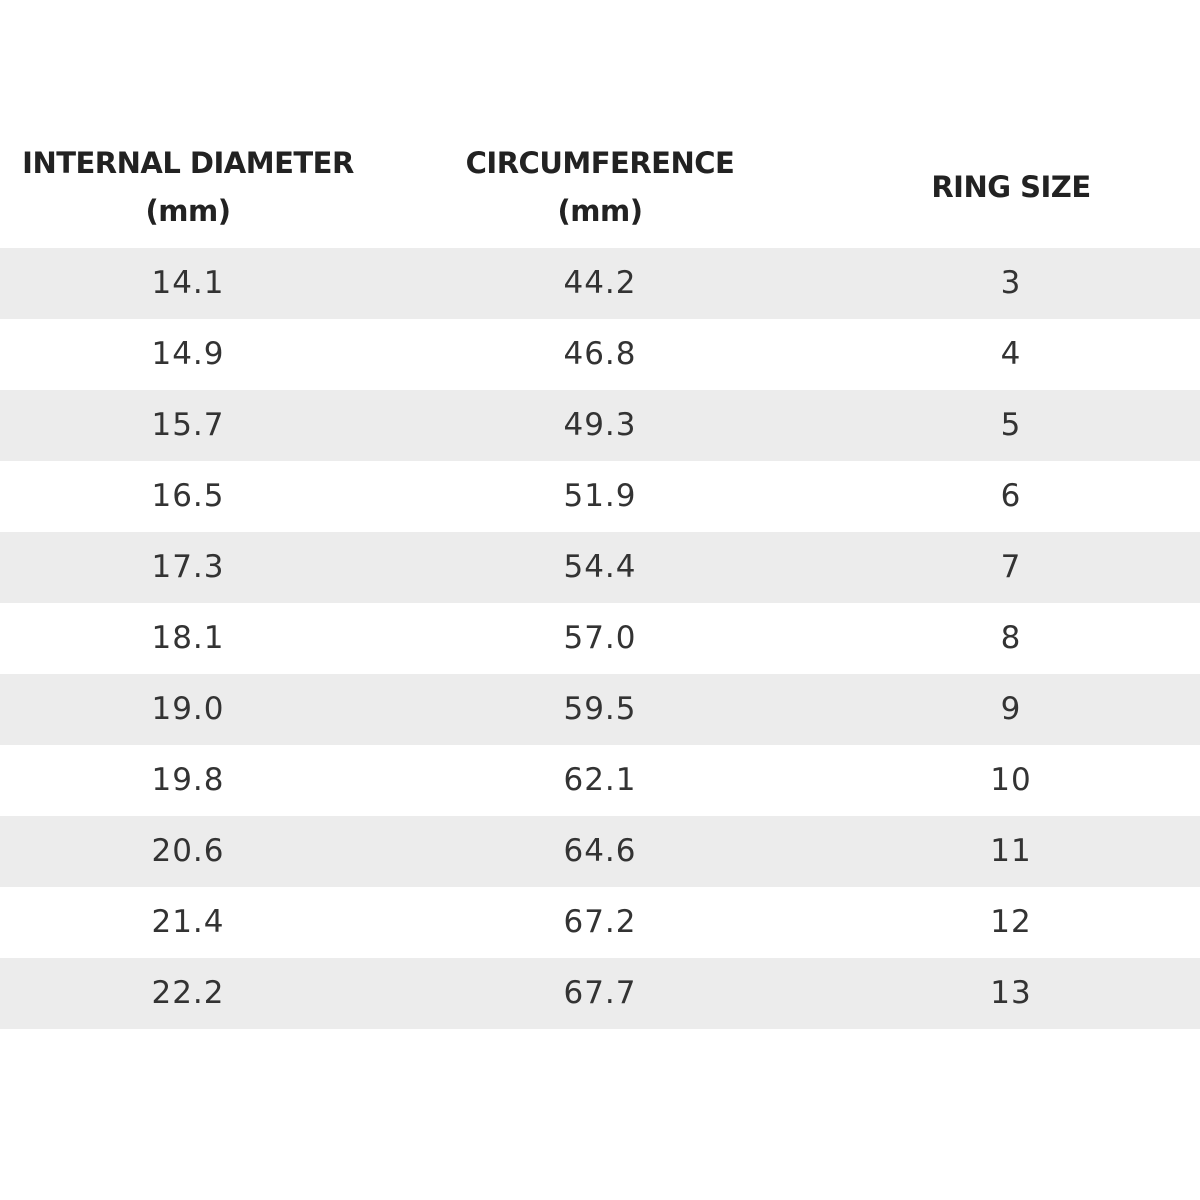 The image size is (1200, 1200). What do you see at coordinates (188, 922) in the screenshot?
I see `table-cell: 21.4` at bounding box center [188, 922].